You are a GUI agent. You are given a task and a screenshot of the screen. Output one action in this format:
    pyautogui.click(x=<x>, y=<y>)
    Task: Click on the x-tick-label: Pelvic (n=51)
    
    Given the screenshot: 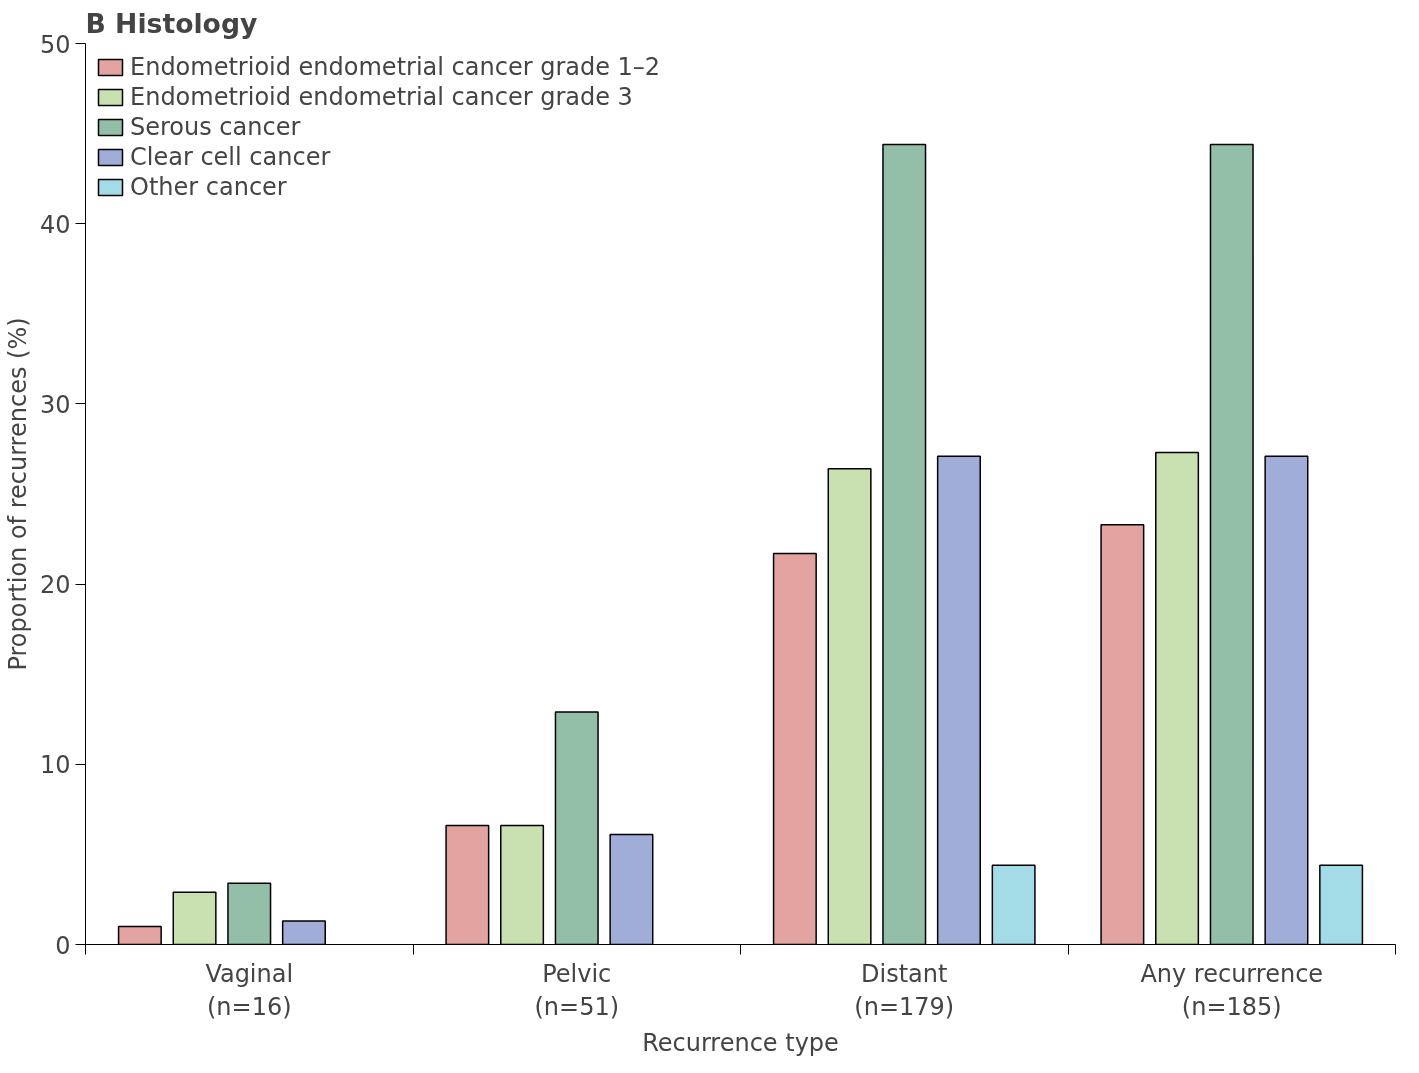 What is the action you would take?
    pyautogui.click(x=577, y=990)
    